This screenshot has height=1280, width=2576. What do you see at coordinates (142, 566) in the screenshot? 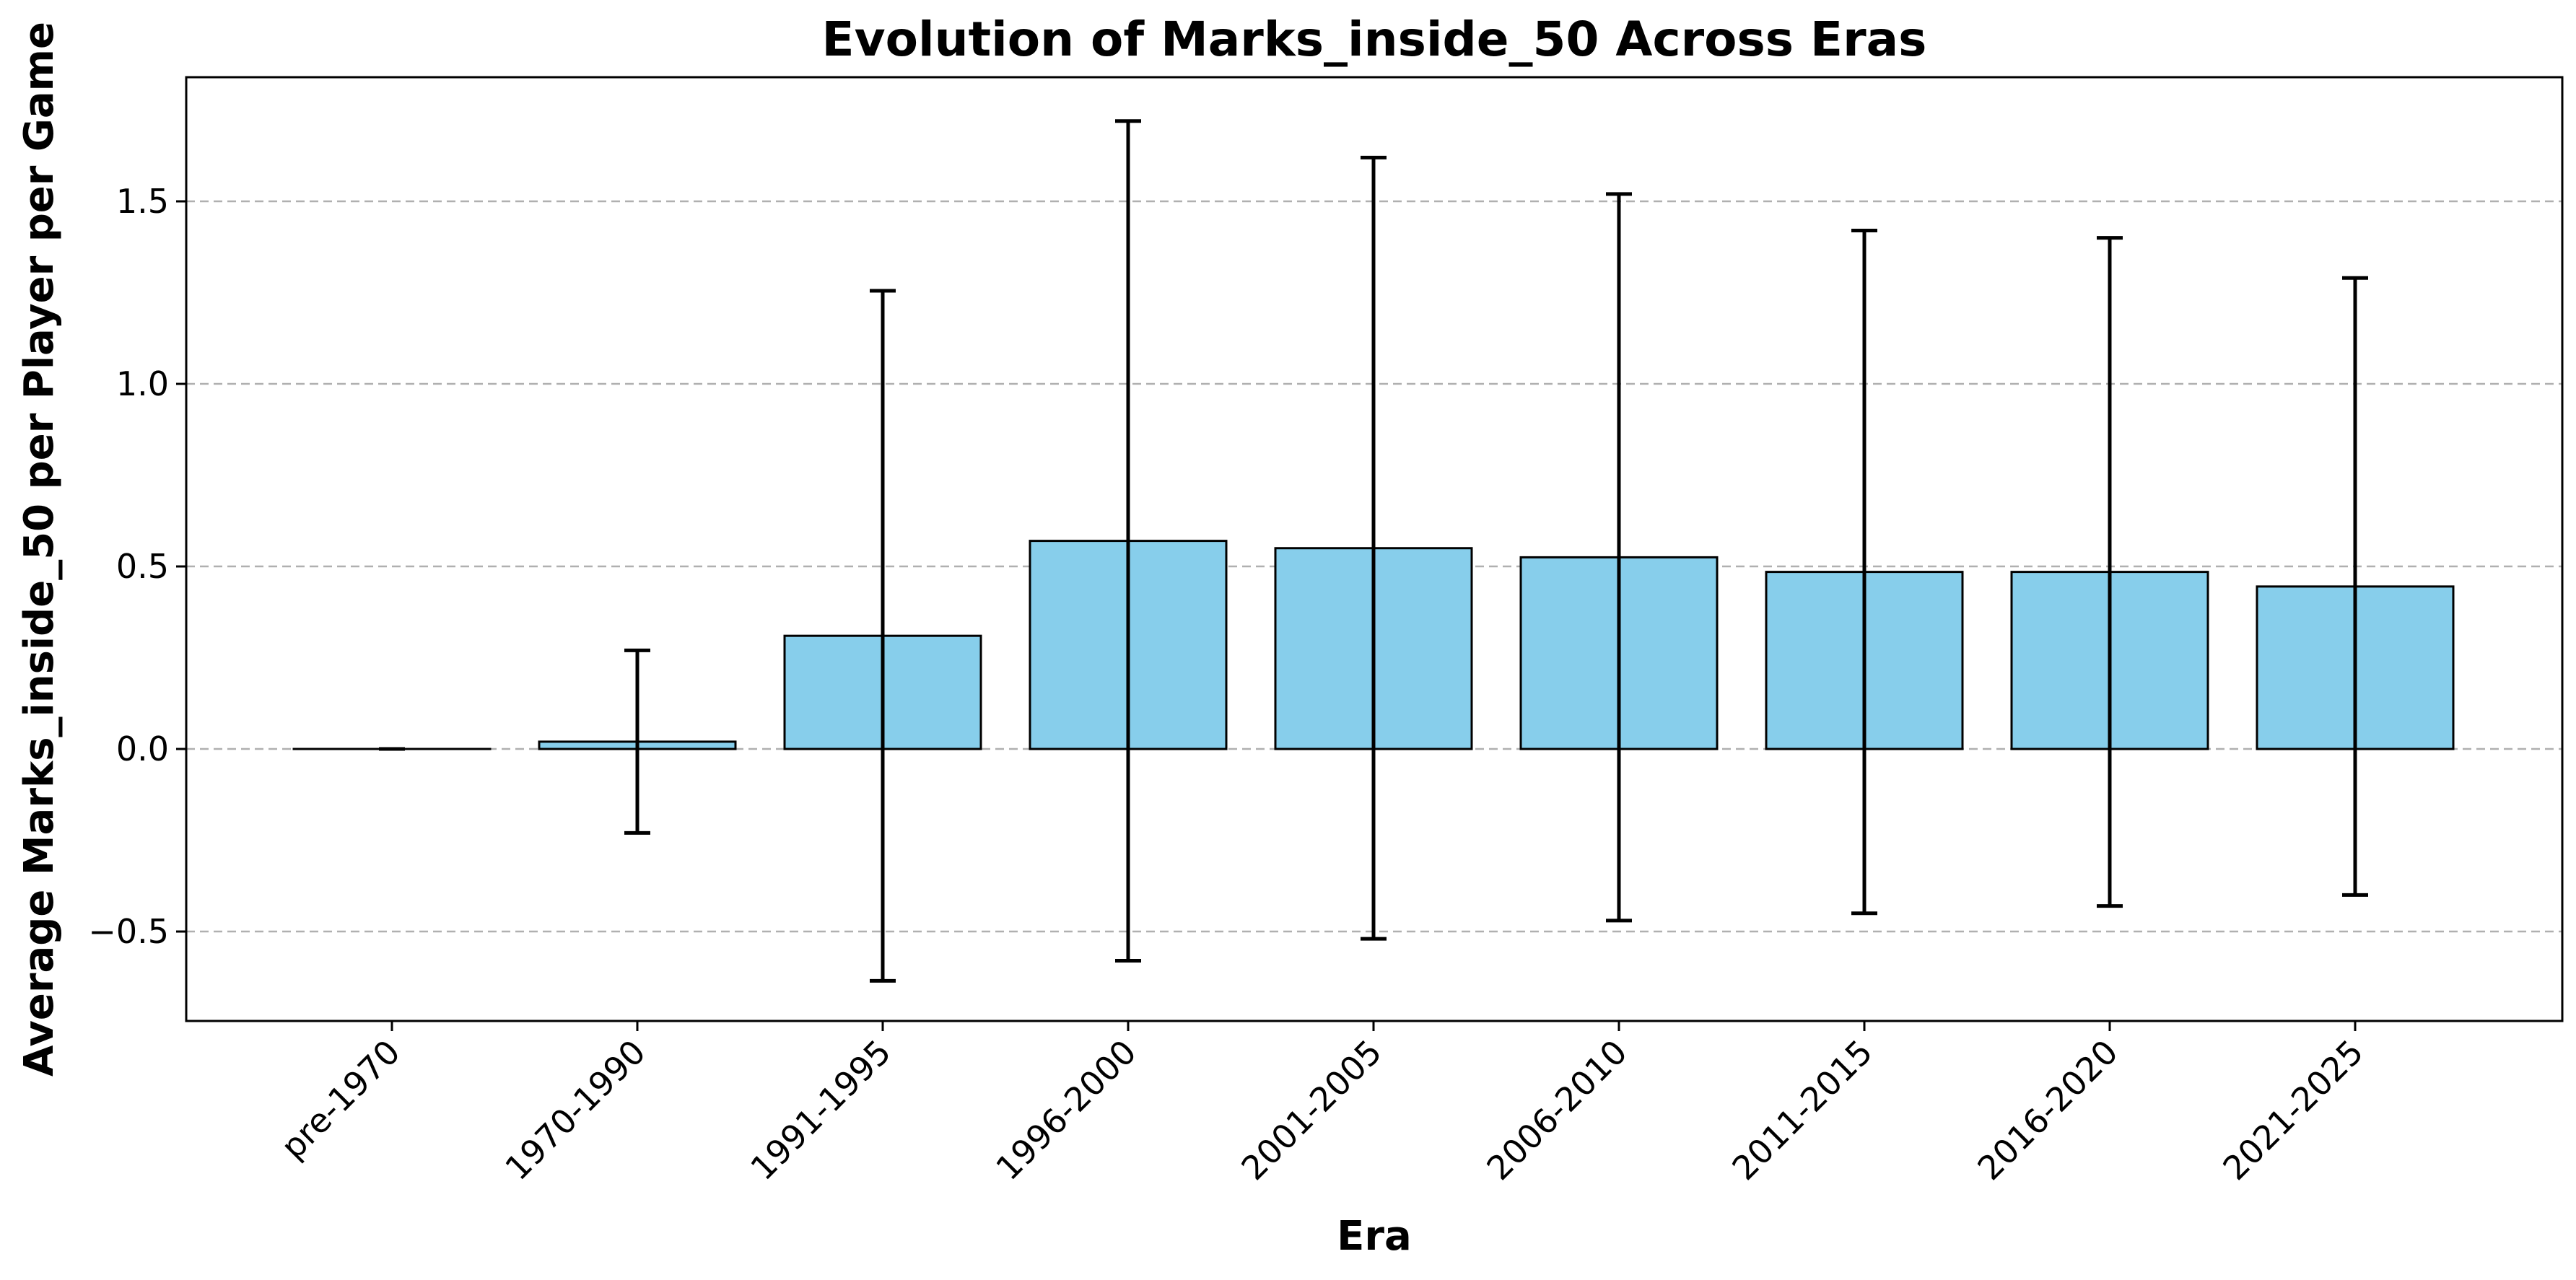
I see `y-tick-label: 0.5` at bounding box center [142, 566].